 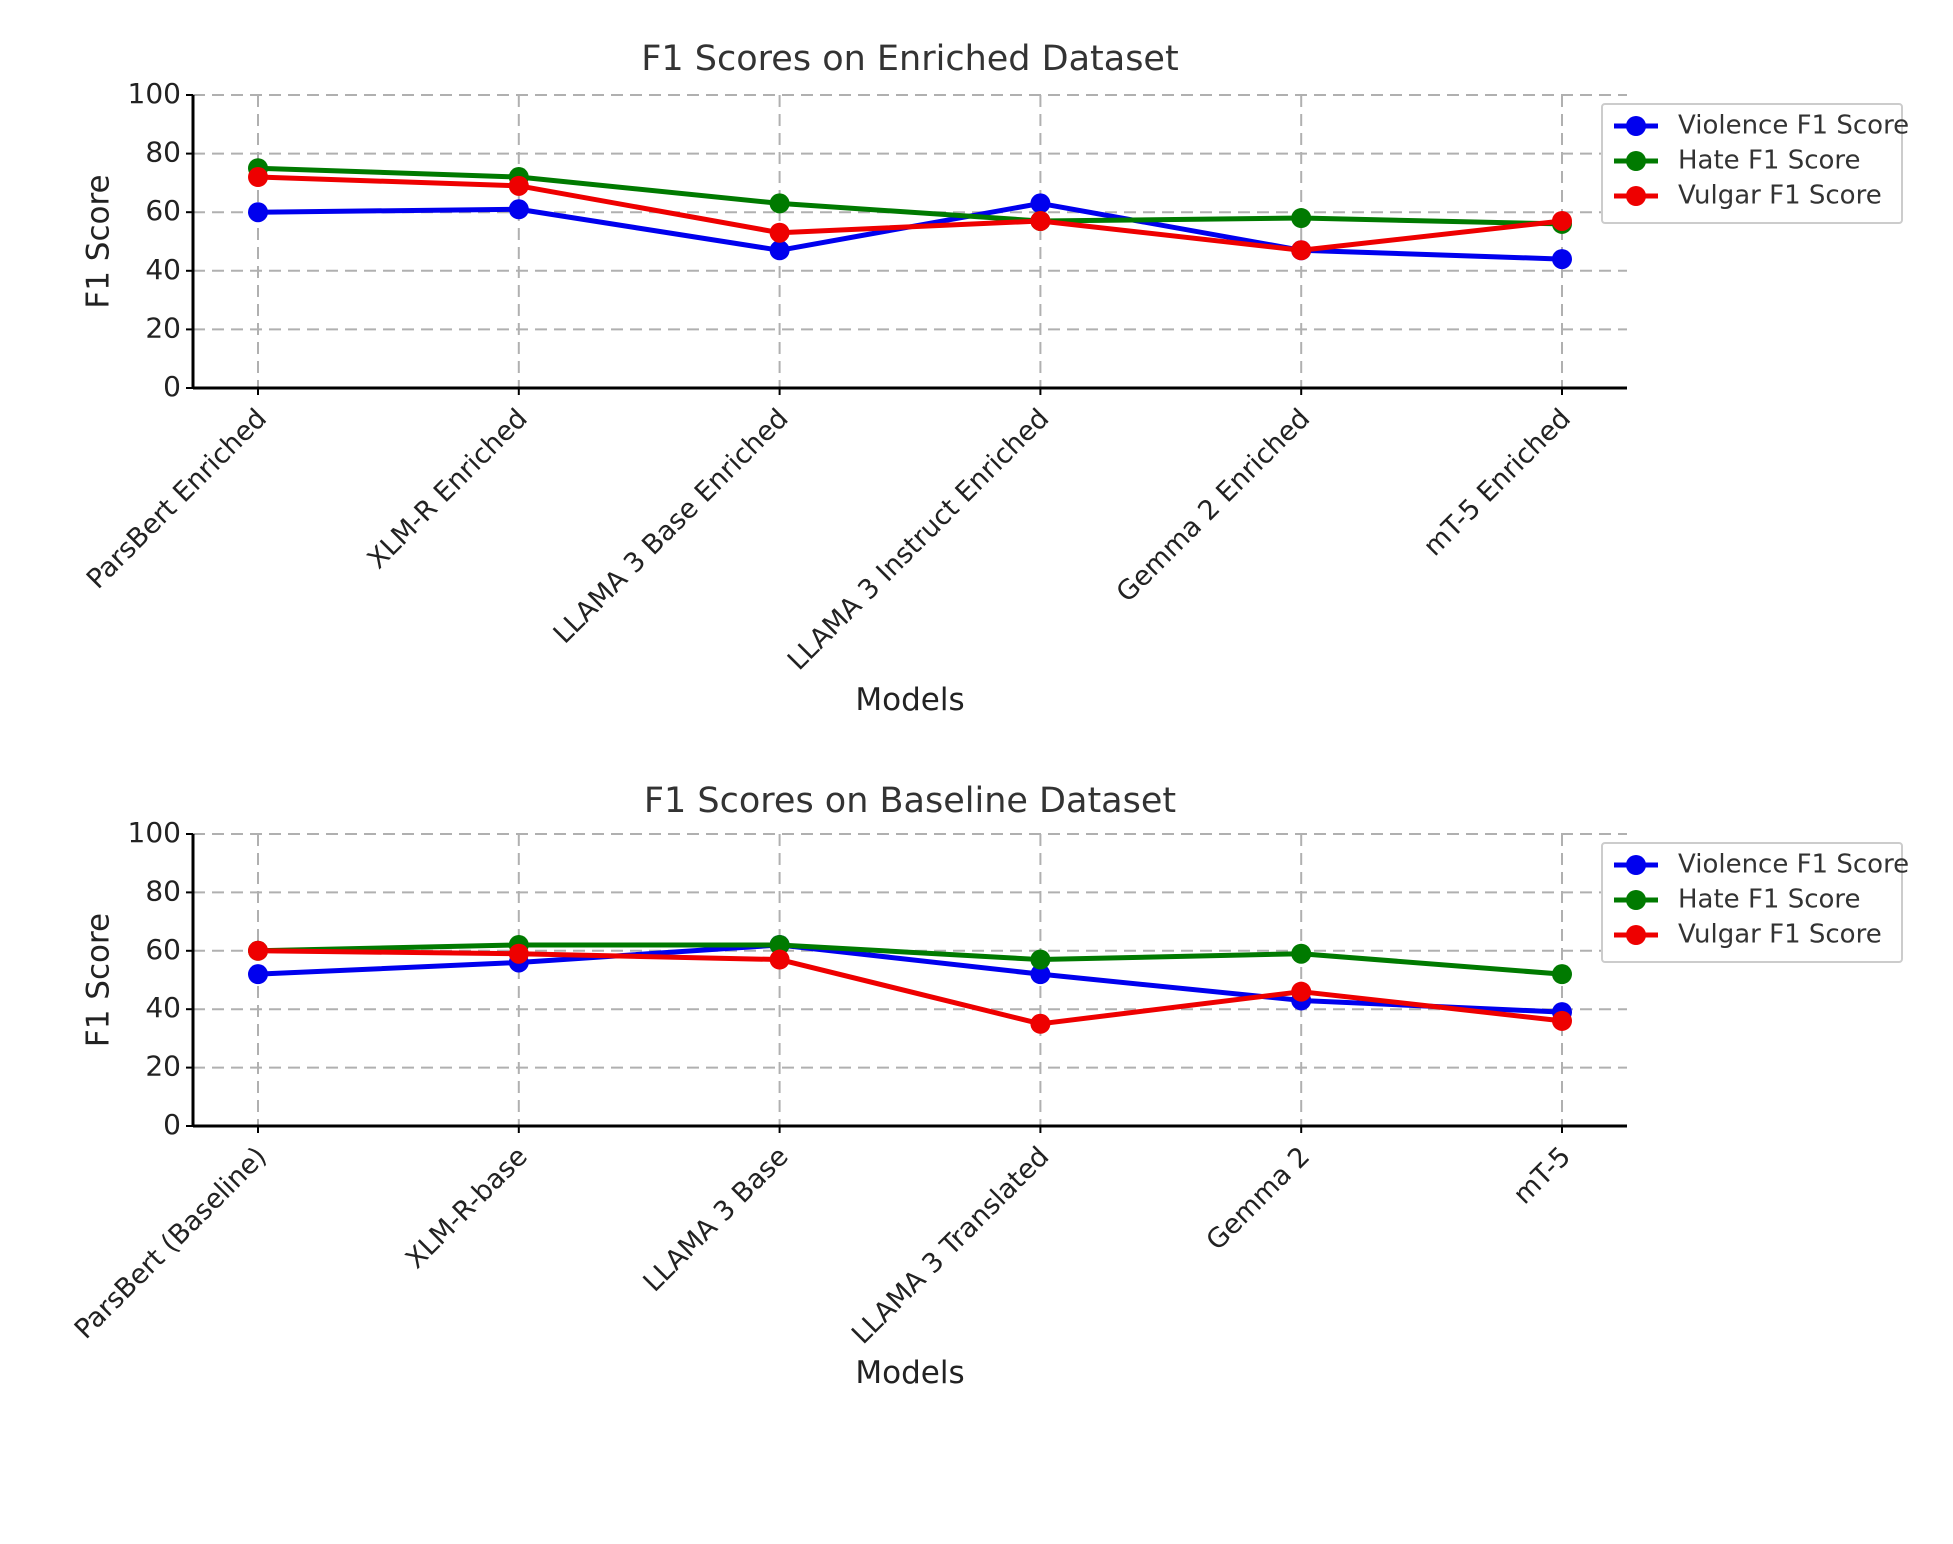 I want to click on x-tick-label: XLM-R-base, so click(x=467, y=1208).